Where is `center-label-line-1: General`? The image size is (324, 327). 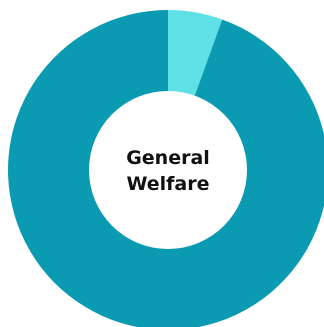
center-label-line-1: General is located at coordinates (168, 158).